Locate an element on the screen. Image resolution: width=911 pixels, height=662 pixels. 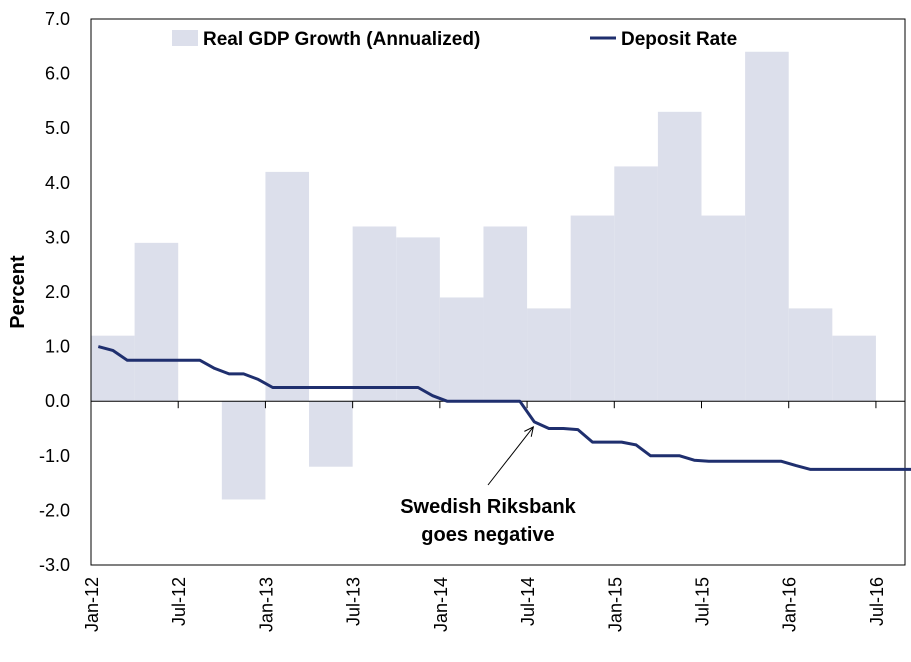
y-tick-label: 7.0 is located at coordinates (57, 19).